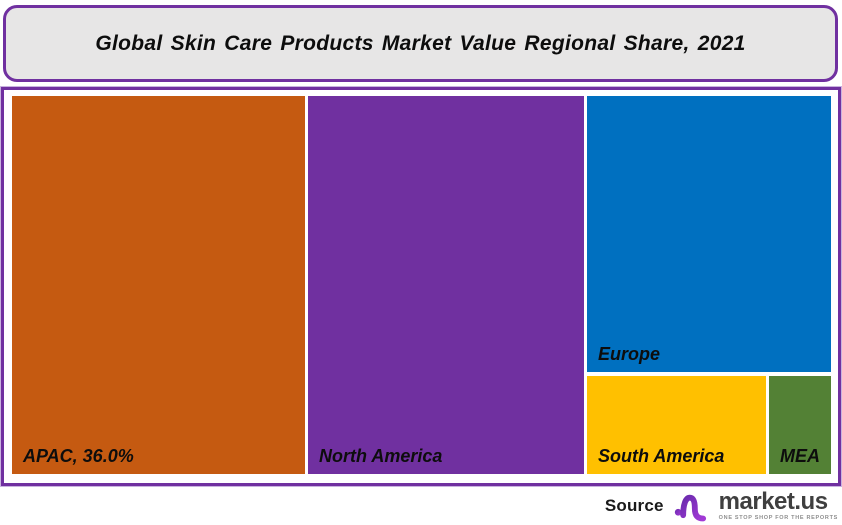 The height and width of the screenshot is (525, 842). What do you see at coordinates (773, 502) in the screenshot?
I see `marketus-brand-name: market.us` at bounding box center [773, 502].